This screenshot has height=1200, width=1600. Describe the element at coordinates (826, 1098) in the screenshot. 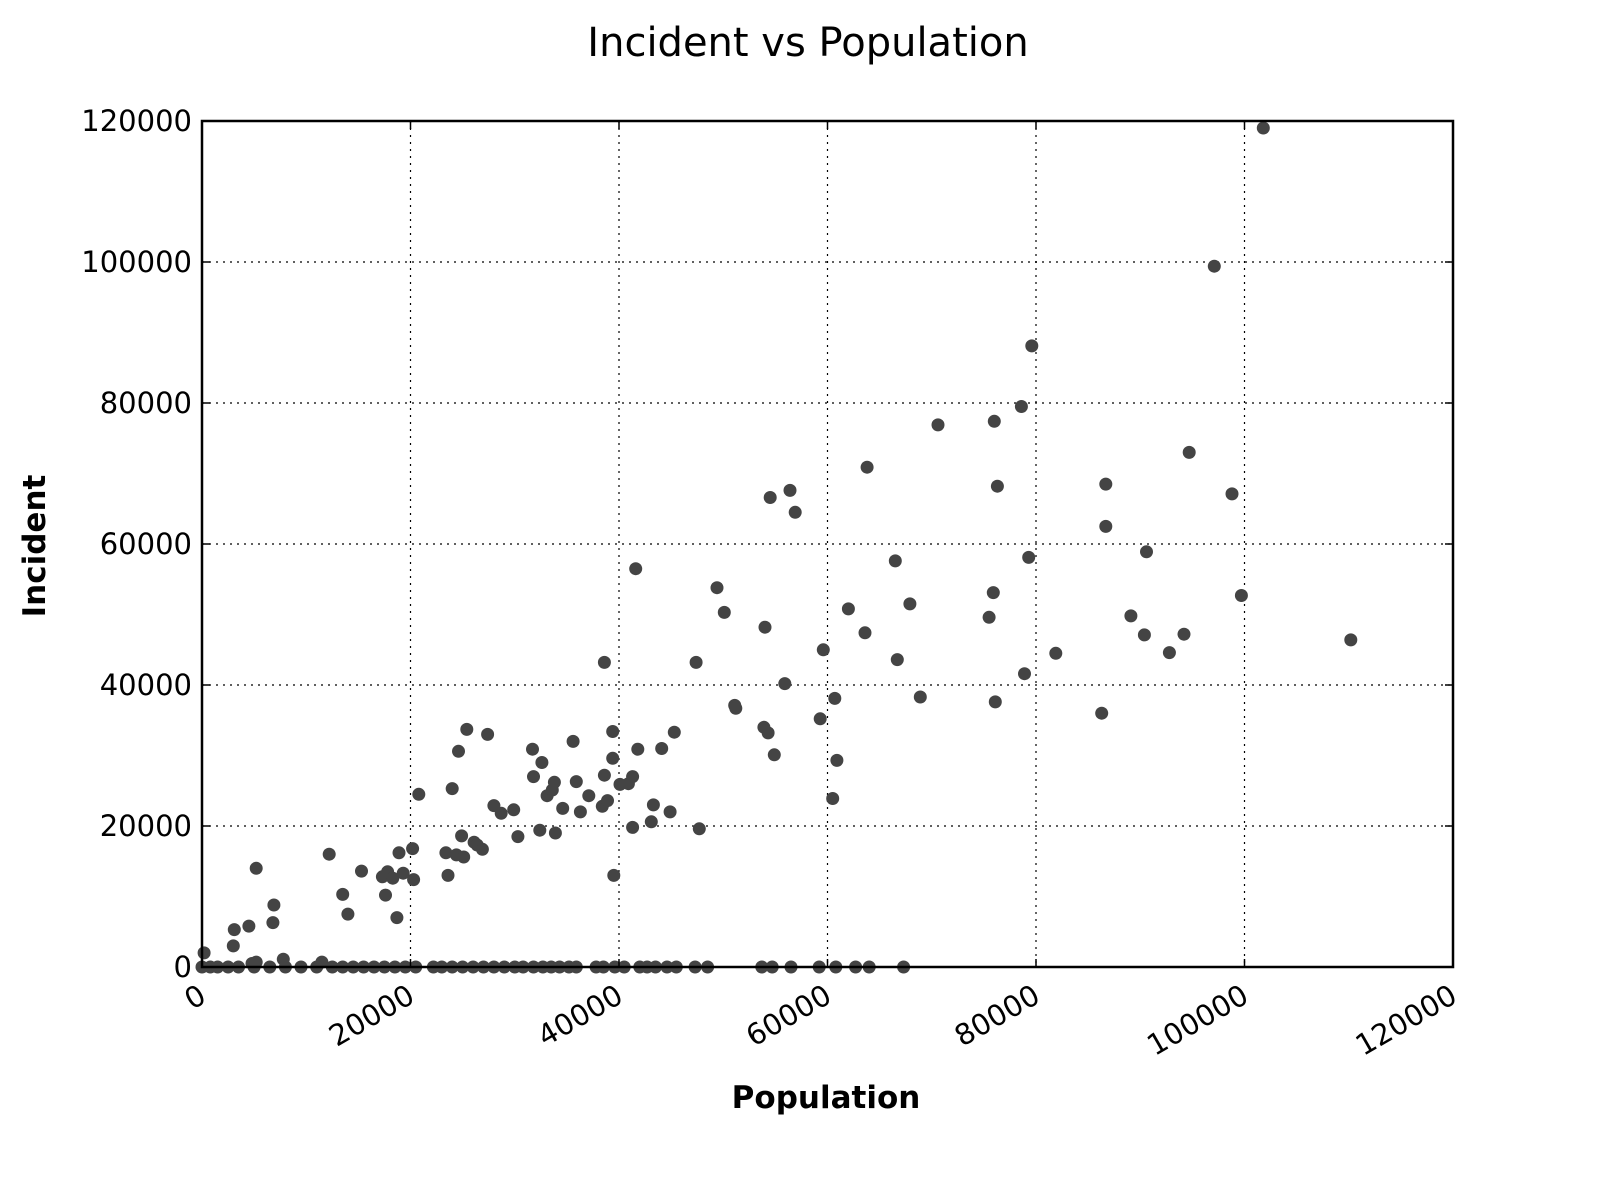

I see `x-axis-label: Population` at that location.